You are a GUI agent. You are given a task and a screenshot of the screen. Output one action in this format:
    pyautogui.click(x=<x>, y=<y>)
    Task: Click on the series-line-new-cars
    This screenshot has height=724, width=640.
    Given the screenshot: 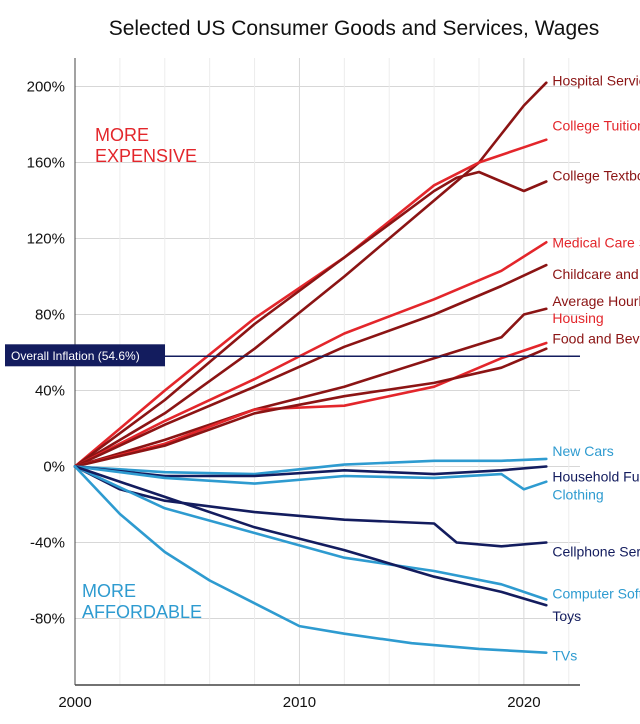 What is the action you would take?
    pyautogui.click(x=310, y=466)
    